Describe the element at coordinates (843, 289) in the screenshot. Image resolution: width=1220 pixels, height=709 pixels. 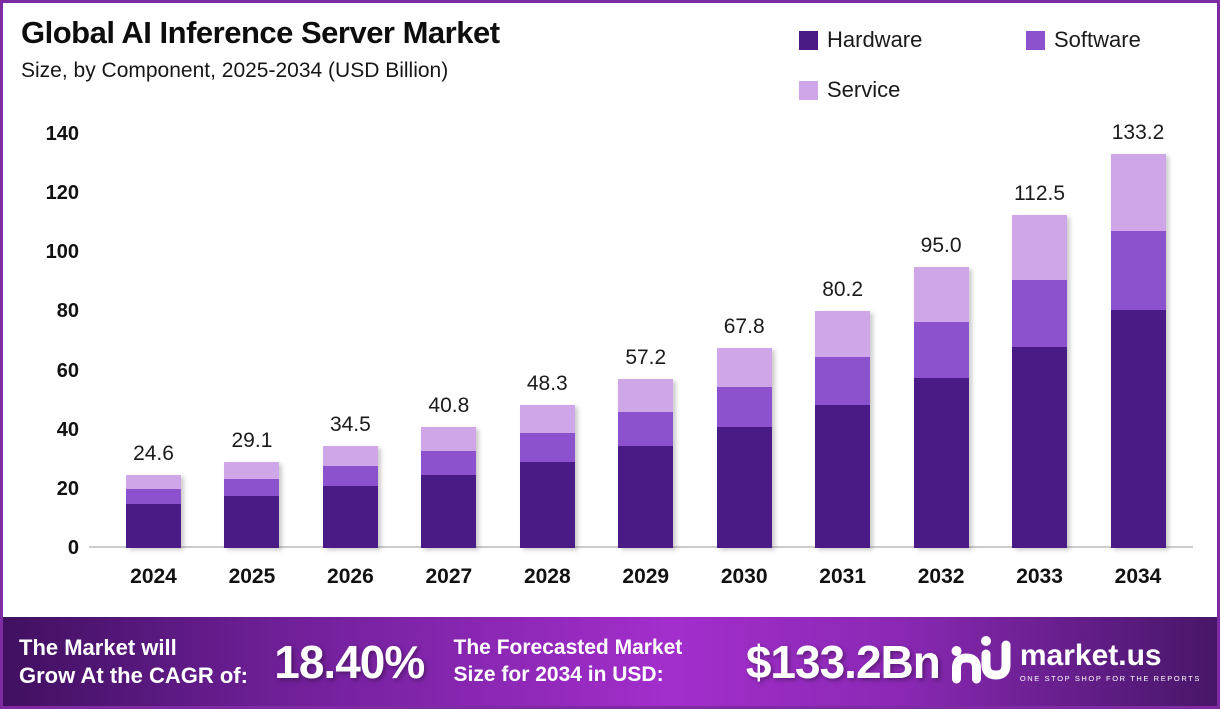
I see `bar-total-label: 80.2` at that location.